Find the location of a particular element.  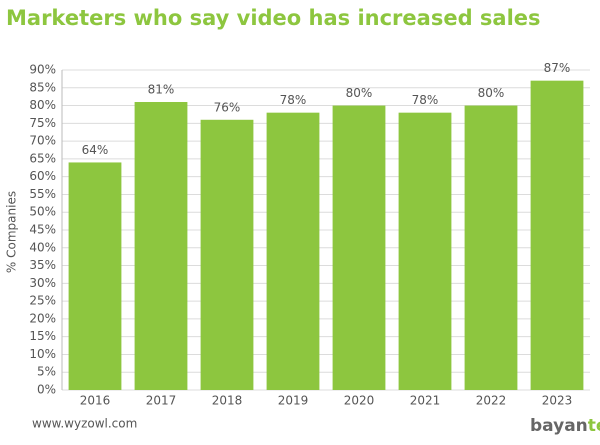

value-label: 87% is located at coordinates (557, 68).